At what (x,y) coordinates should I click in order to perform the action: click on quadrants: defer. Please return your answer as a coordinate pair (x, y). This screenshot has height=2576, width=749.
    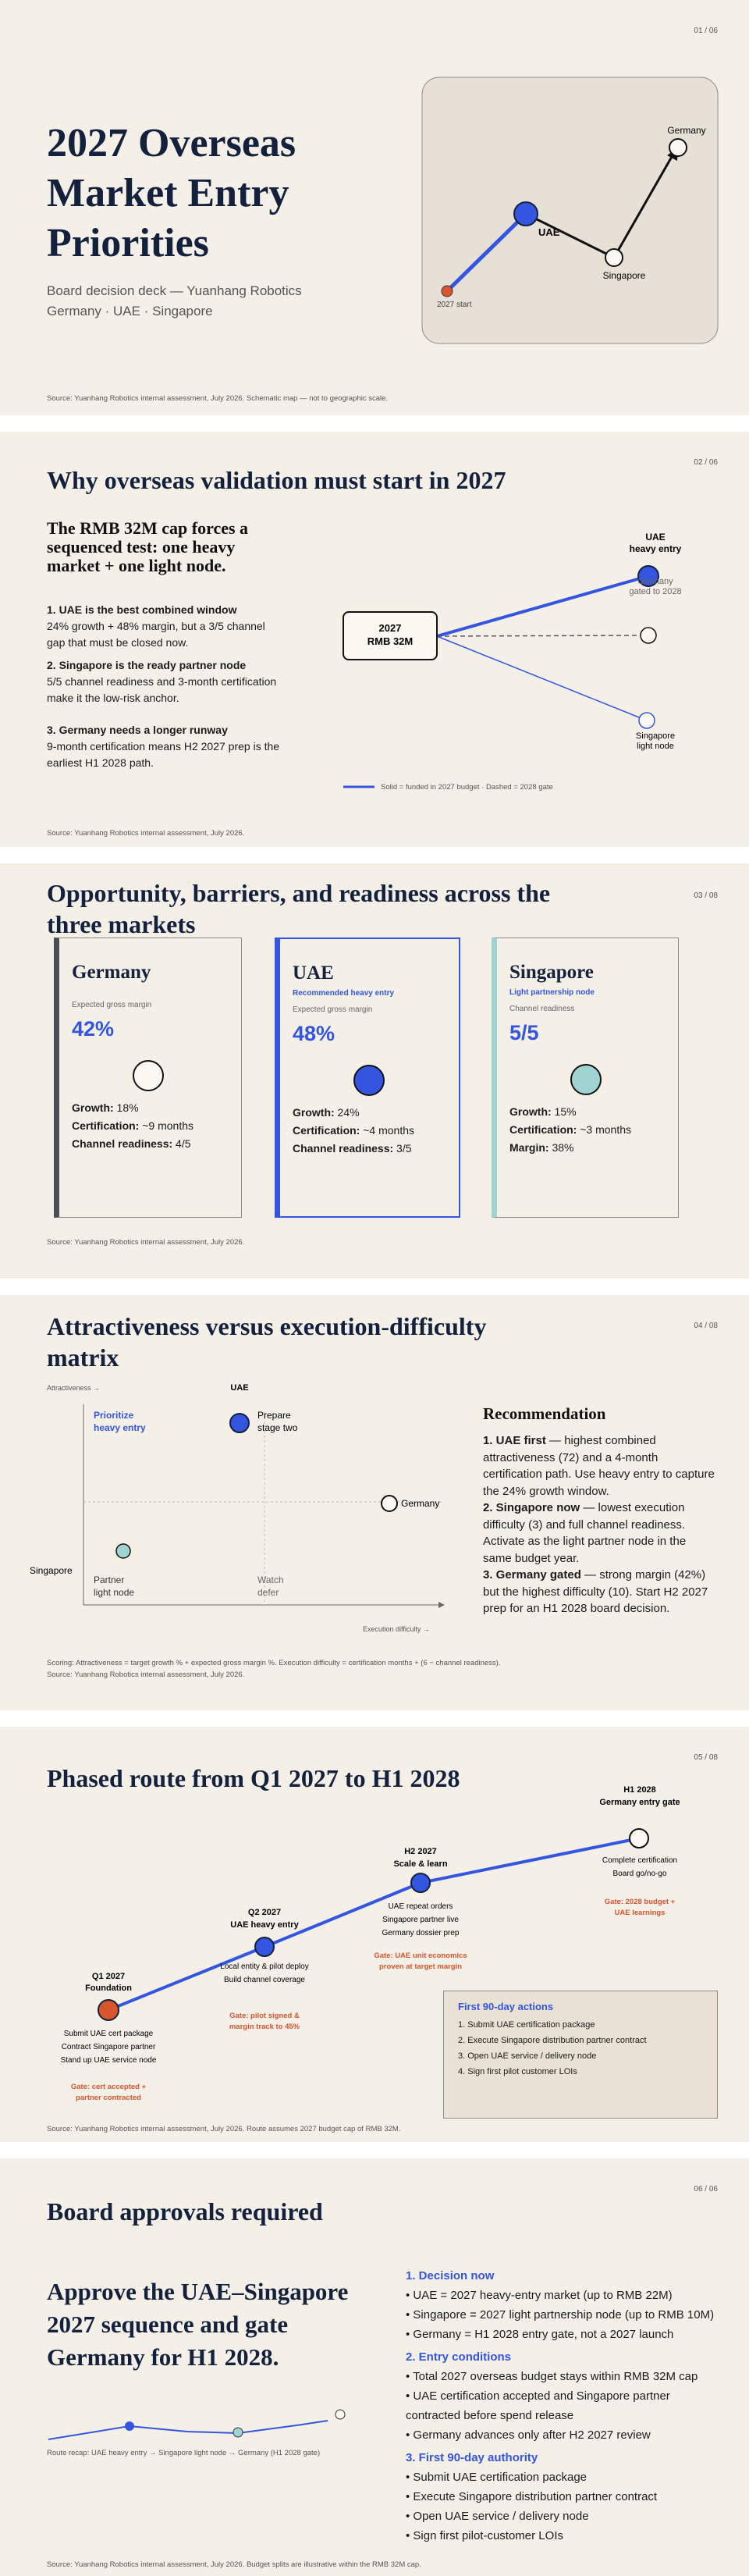
    Looking at the image, I should click on (268, 1592).